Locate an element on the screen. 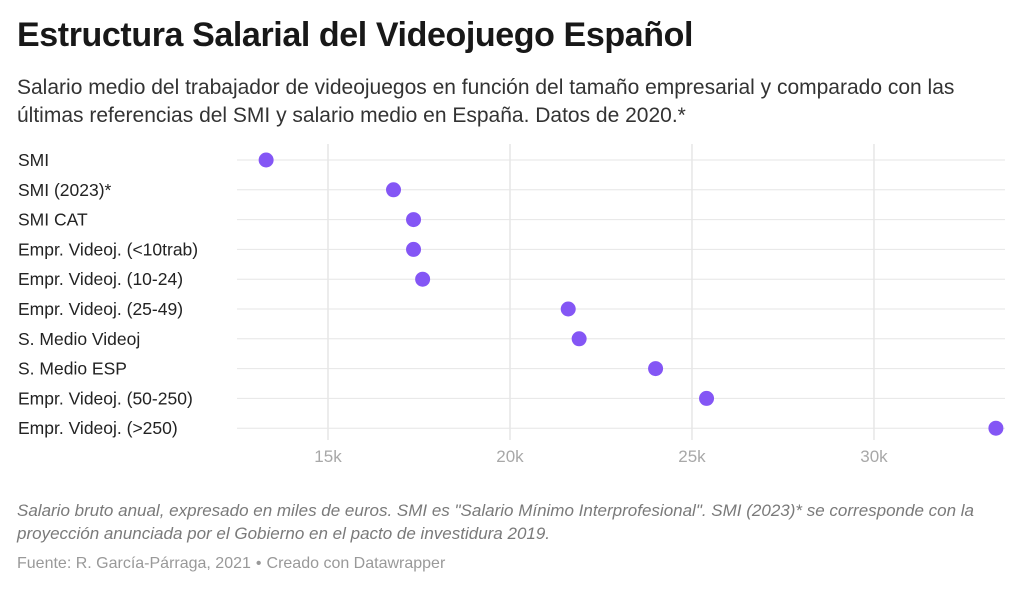 The height and width of the screenshot is (593, 1024). category-label: Empr. Videoj. (25-49) is located at coordinates (100, 309).